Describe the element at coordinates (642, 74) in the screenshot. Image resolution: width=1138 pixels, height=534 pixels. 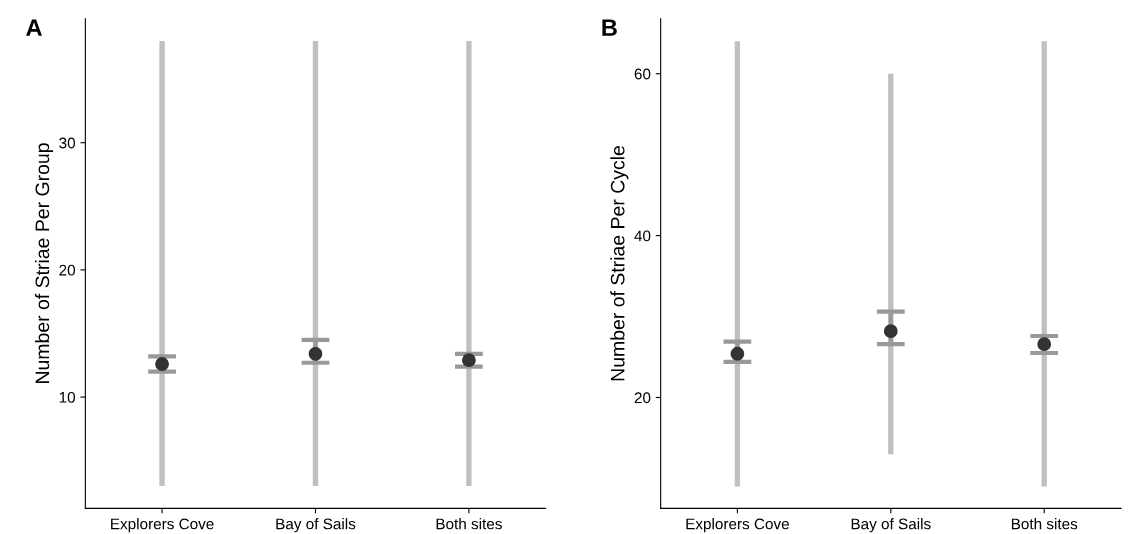
I see `y-tick-label: 60` at that location.